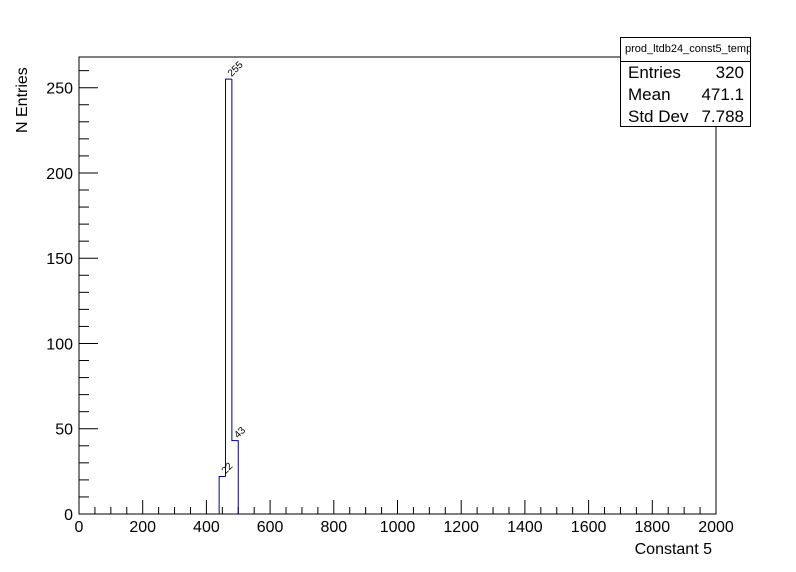 The height and width of the screenshot is (572, 796). I want to click on y-tick-label: 200, so click(59, 174).